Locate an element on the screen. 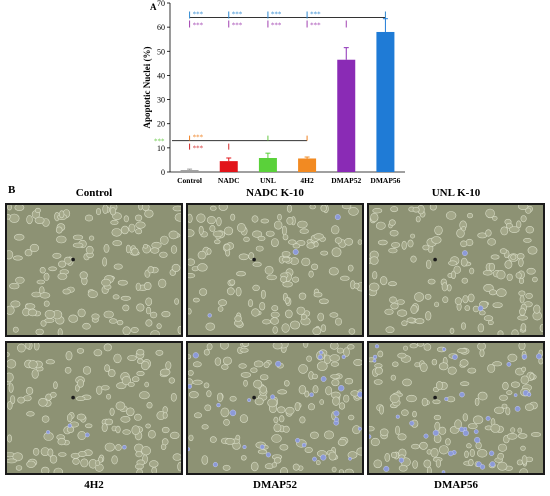  significance-stars-purple: *** is located at coordinates (315, 25).